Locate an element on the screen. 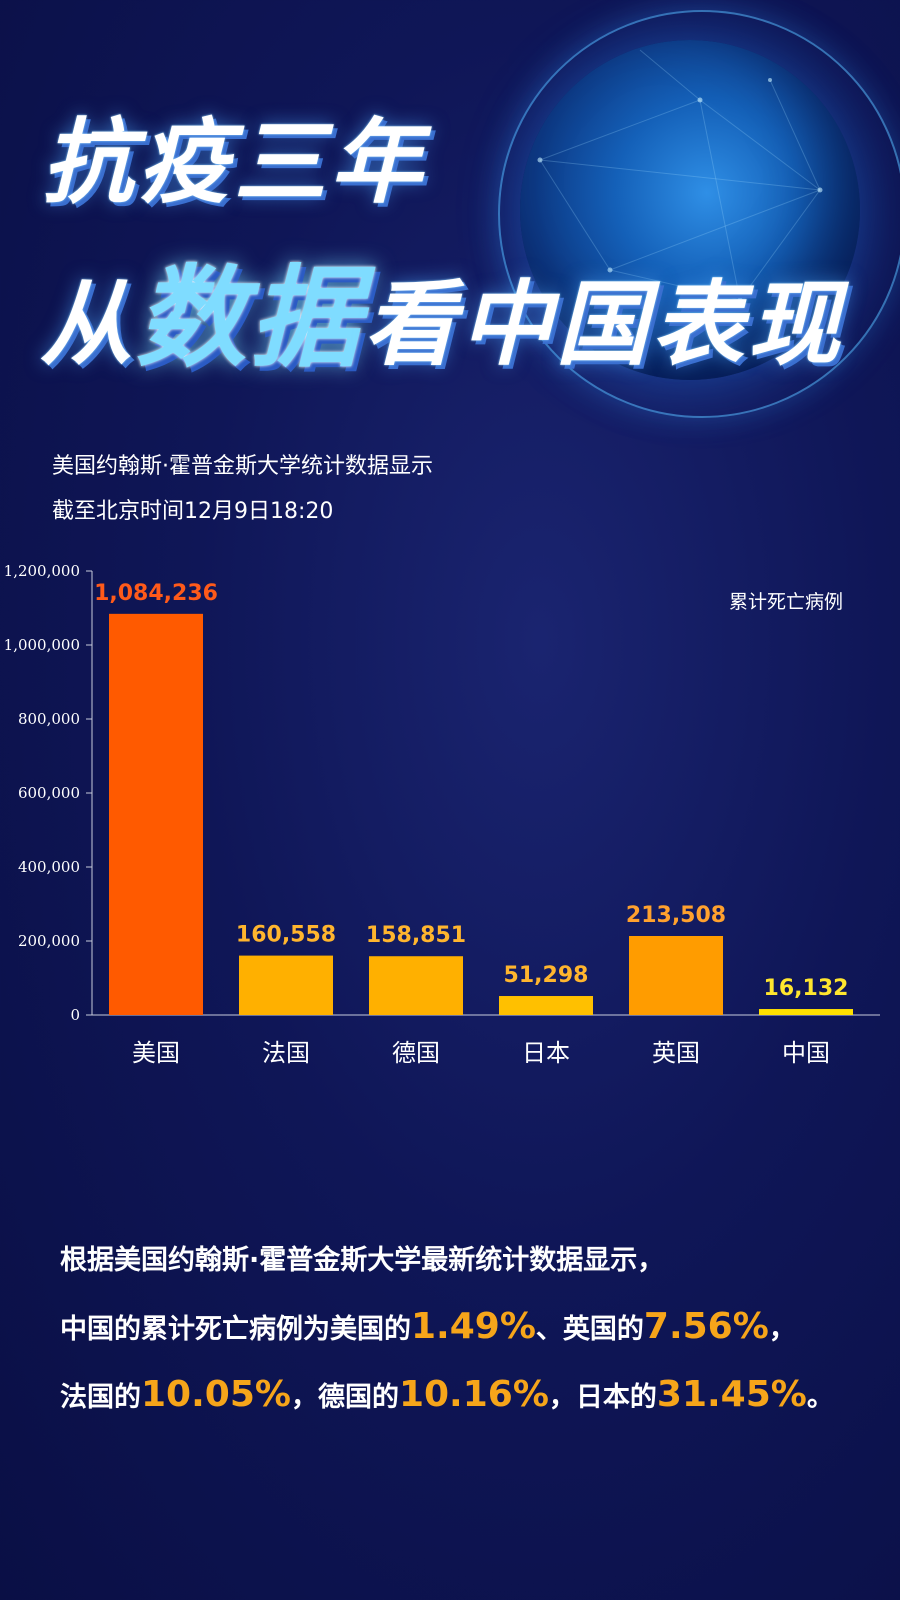 The width and height of the screenshot is (900, 1600). summary-line2-text-a: 中国的累计死亡病例为美国的 is located at coordinates (235, 1329).